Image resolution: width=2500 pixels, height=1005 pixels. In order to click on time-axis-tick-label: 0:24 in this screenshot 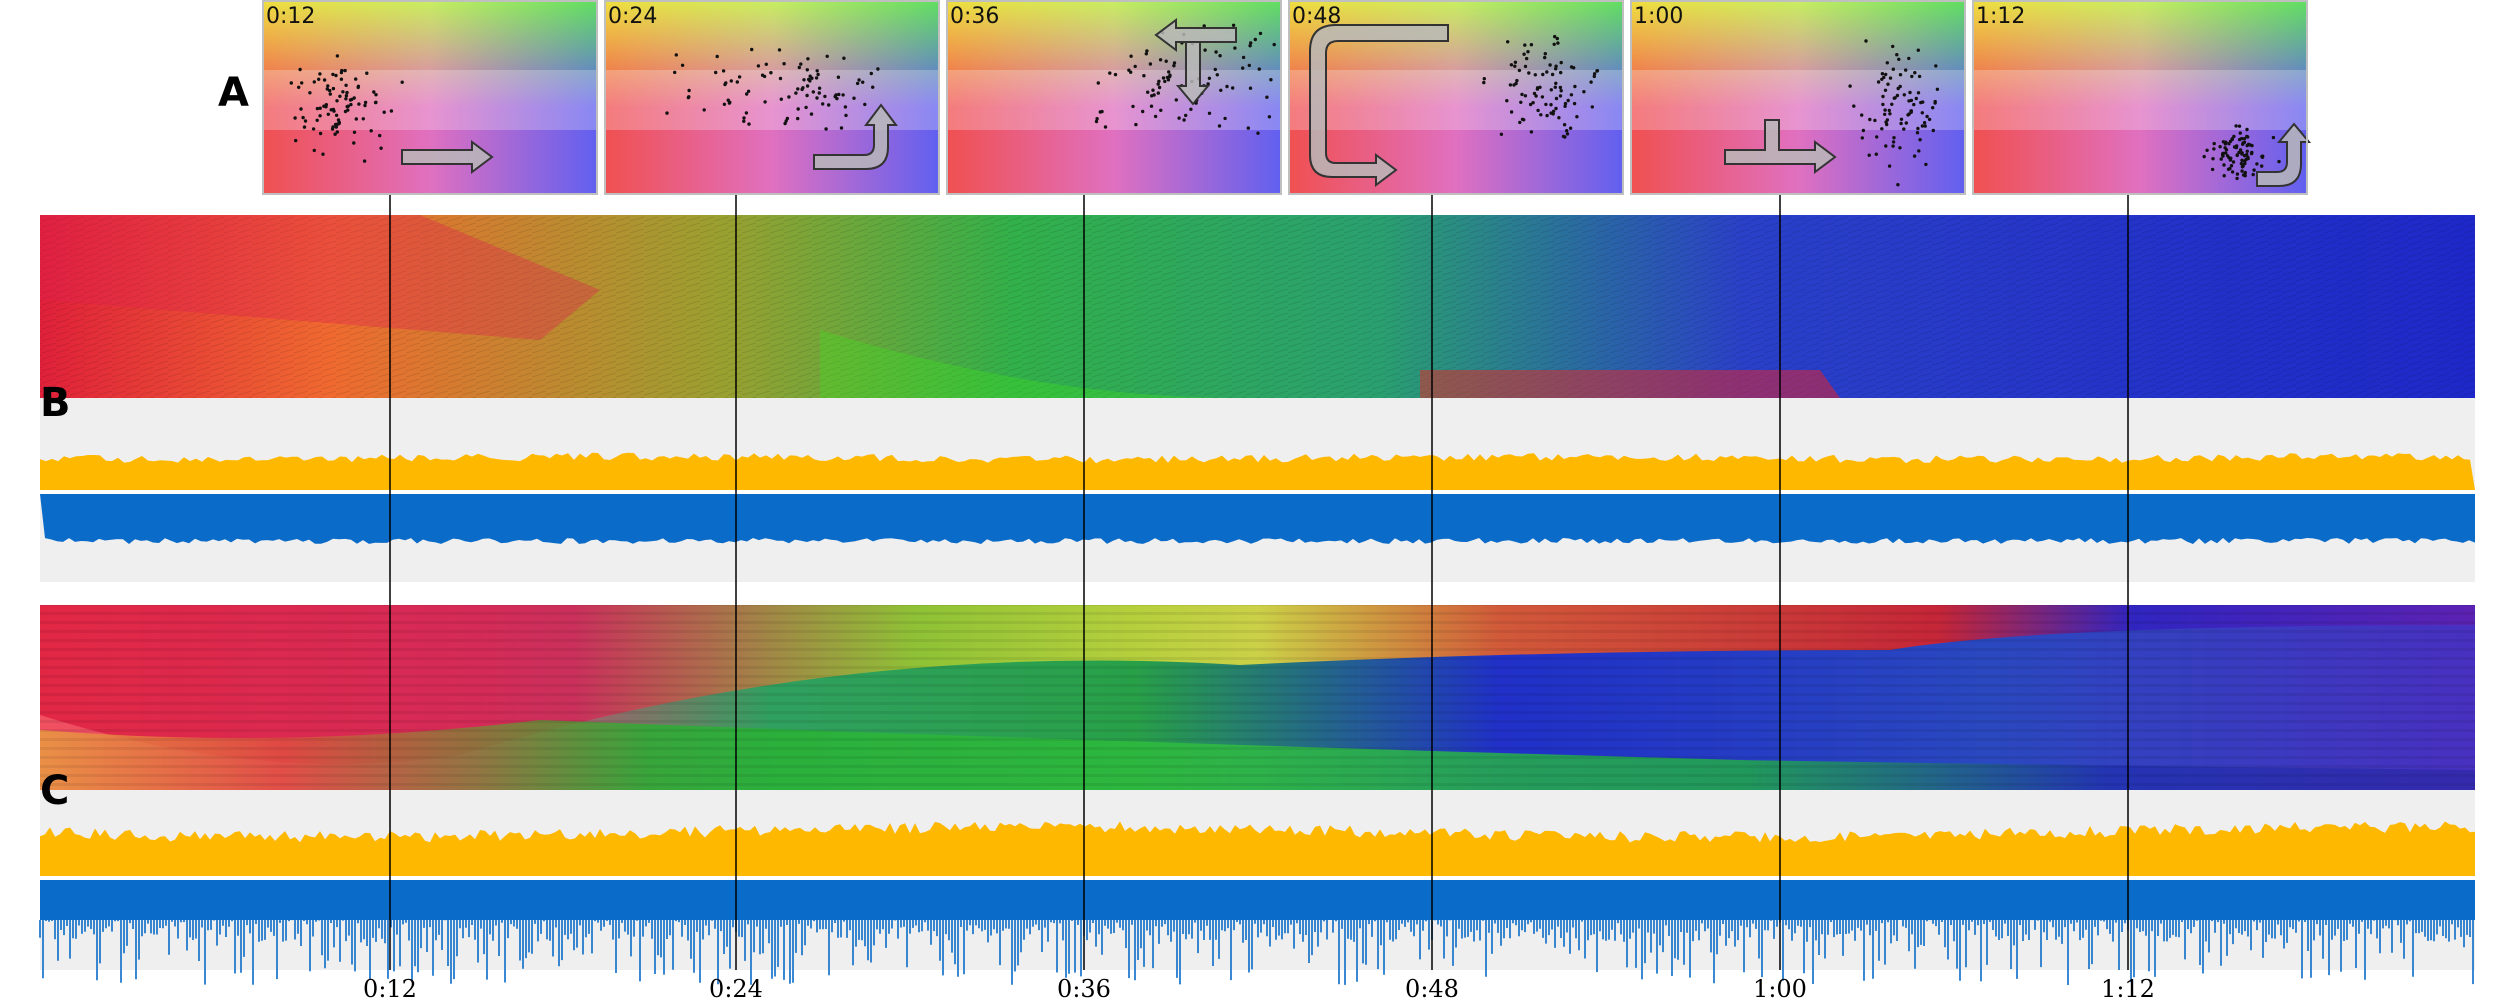, I will do `click(736, 989)`.